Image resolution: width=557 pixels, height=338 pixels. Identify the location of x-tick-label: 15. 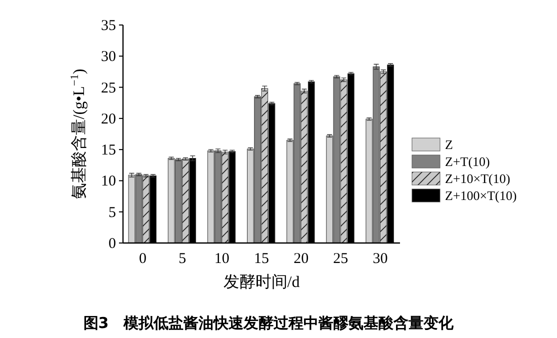
(261, 259).